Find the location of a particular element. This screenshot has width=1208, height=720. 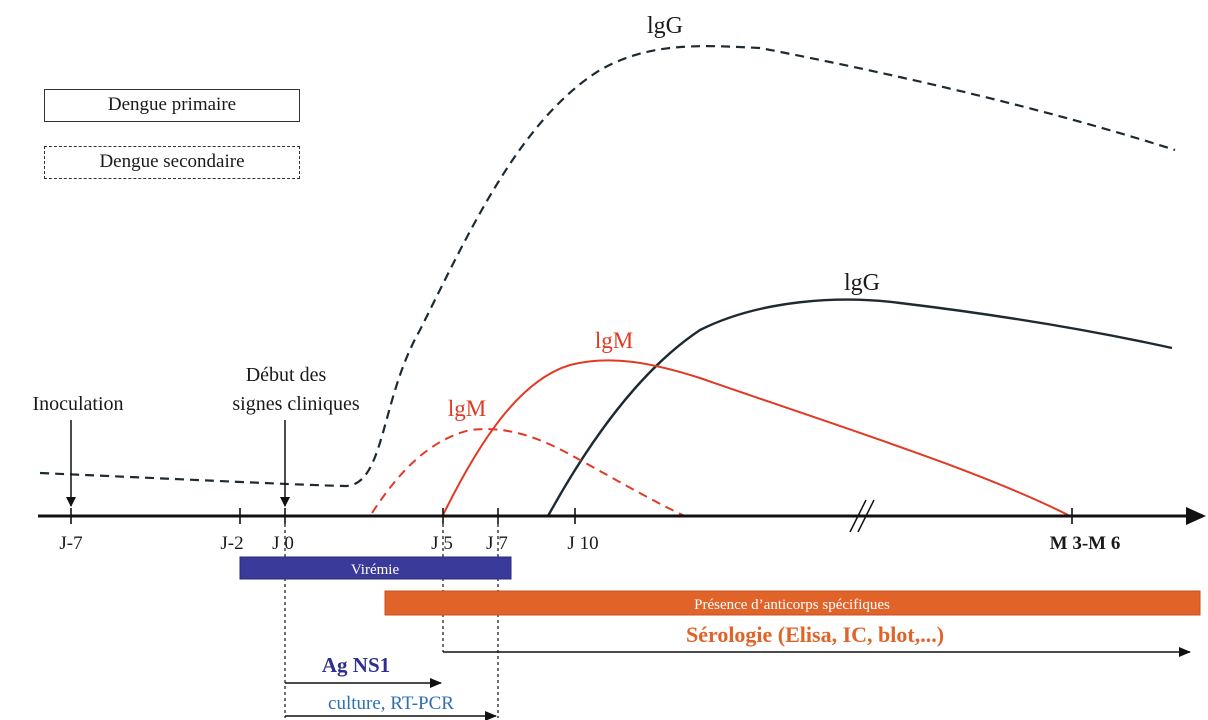

tick-marks is located at coordinates (571, 516).